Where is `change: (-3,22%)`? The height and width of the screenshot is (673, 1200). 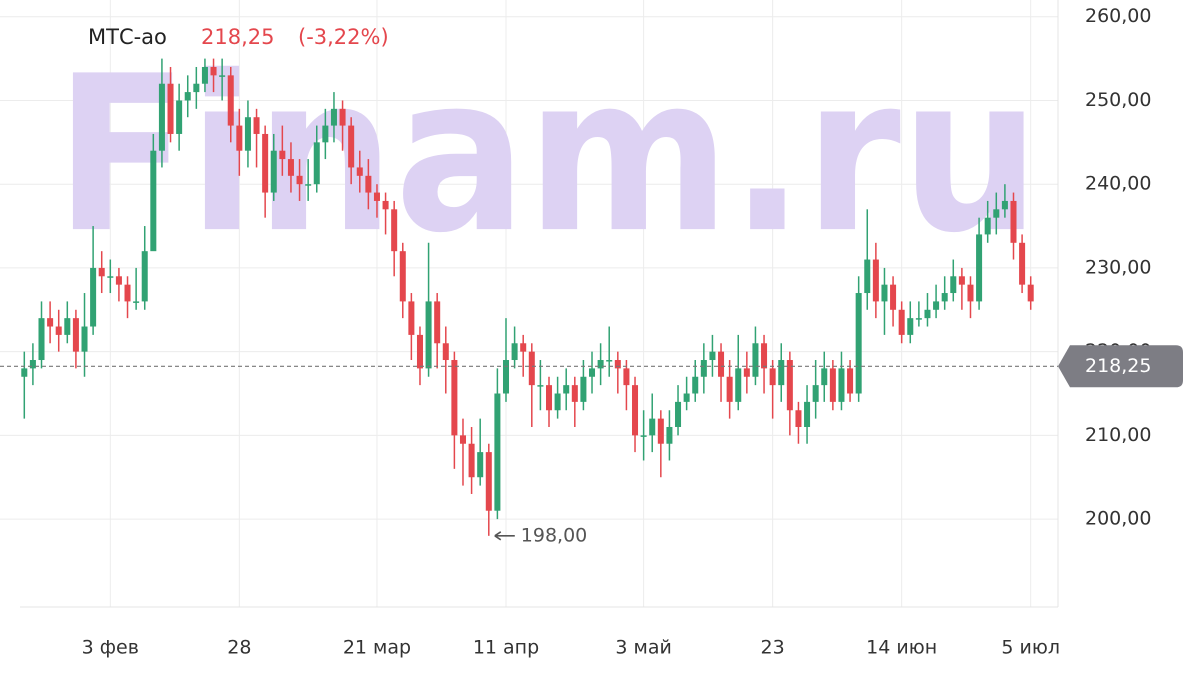
change: (-3,22%) is located at coordinates (343, 37).